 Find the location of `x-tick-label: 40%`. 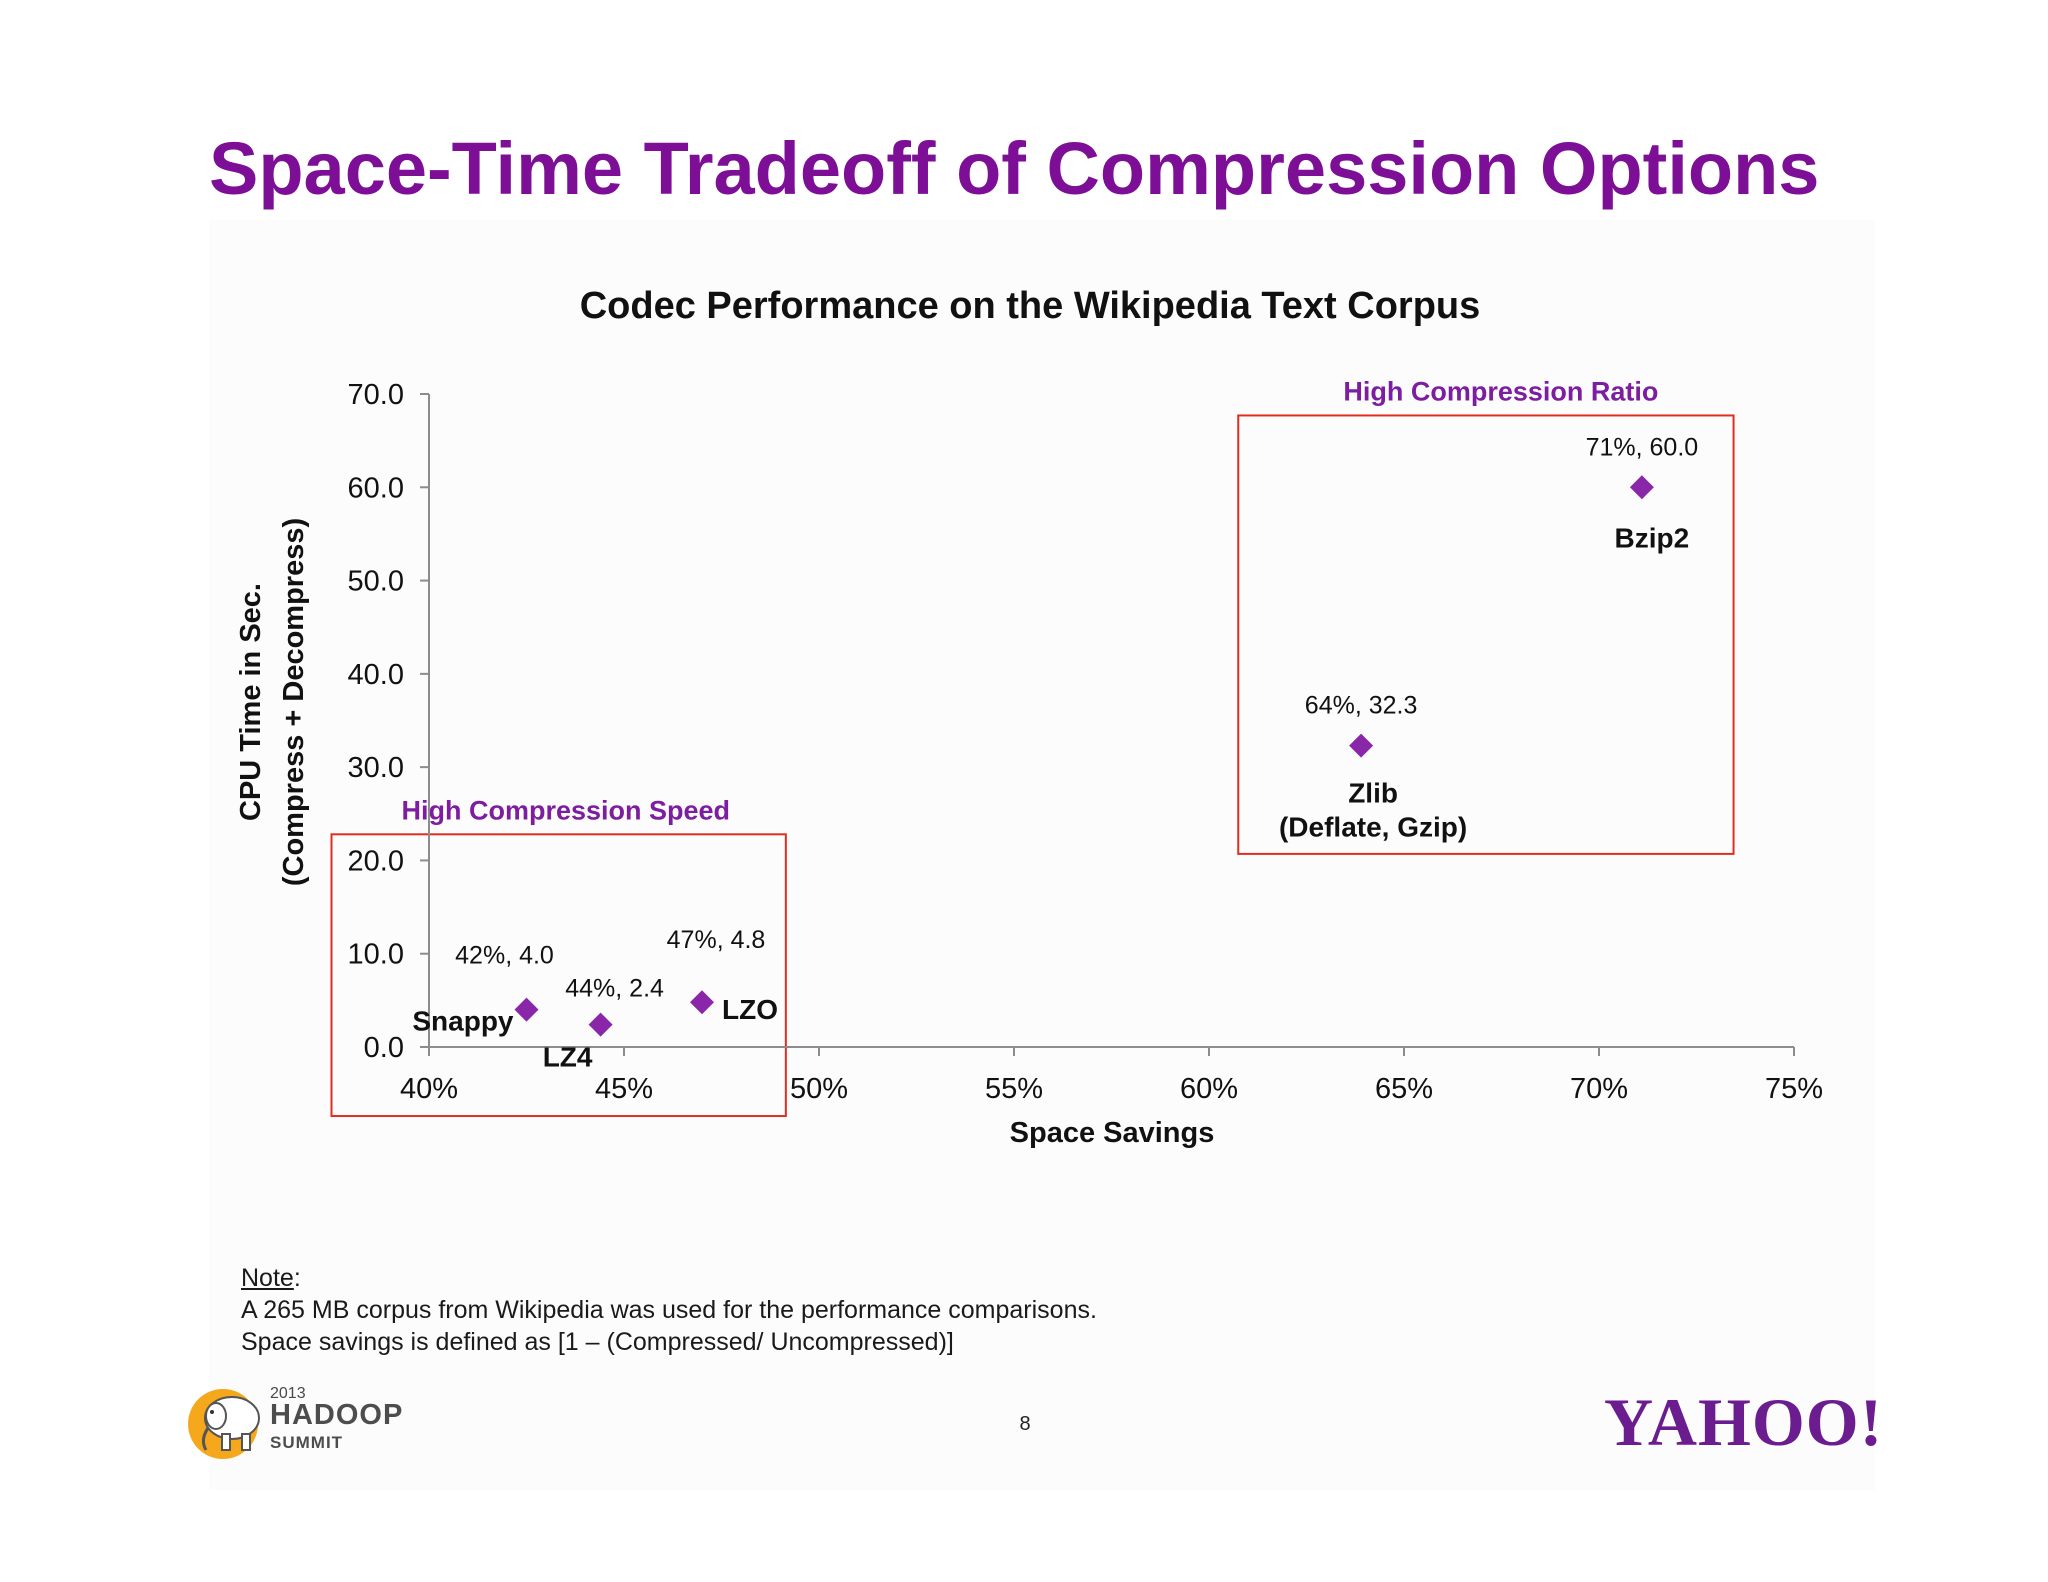

x-tick-label: 40% is located at coordinates (429, 1089).